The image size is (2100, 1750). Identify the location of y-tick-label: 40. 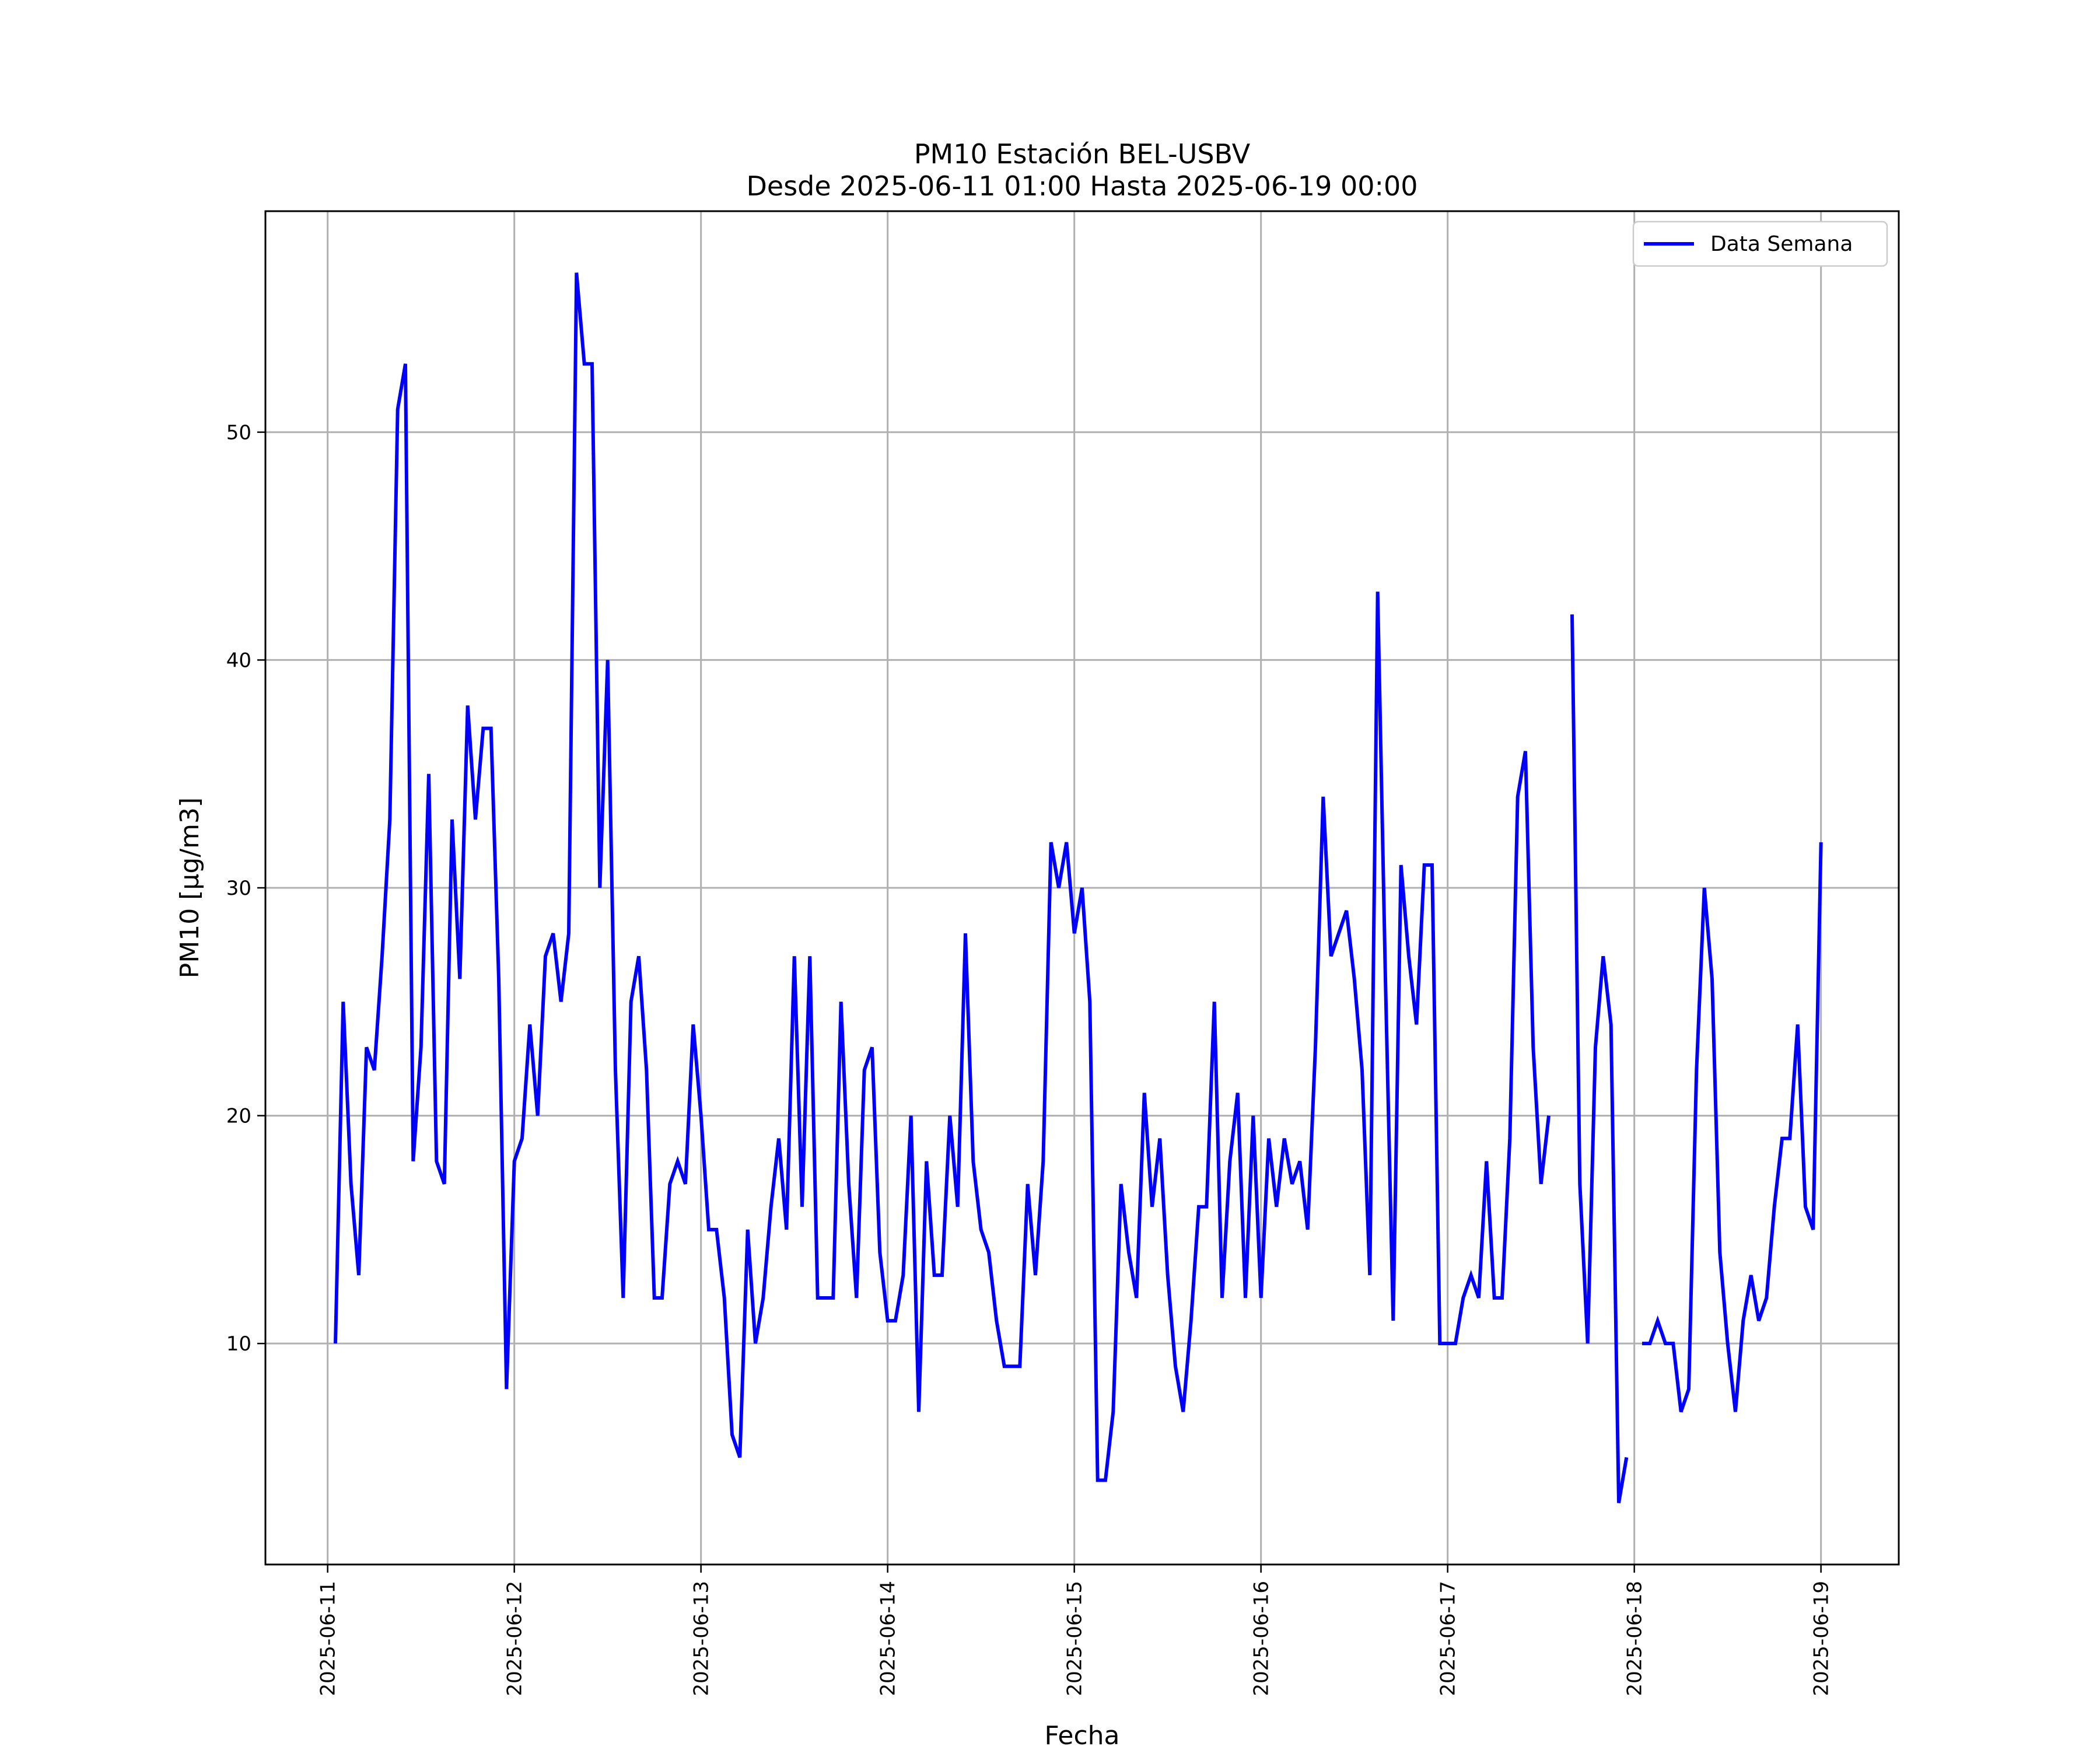
(238, 660).